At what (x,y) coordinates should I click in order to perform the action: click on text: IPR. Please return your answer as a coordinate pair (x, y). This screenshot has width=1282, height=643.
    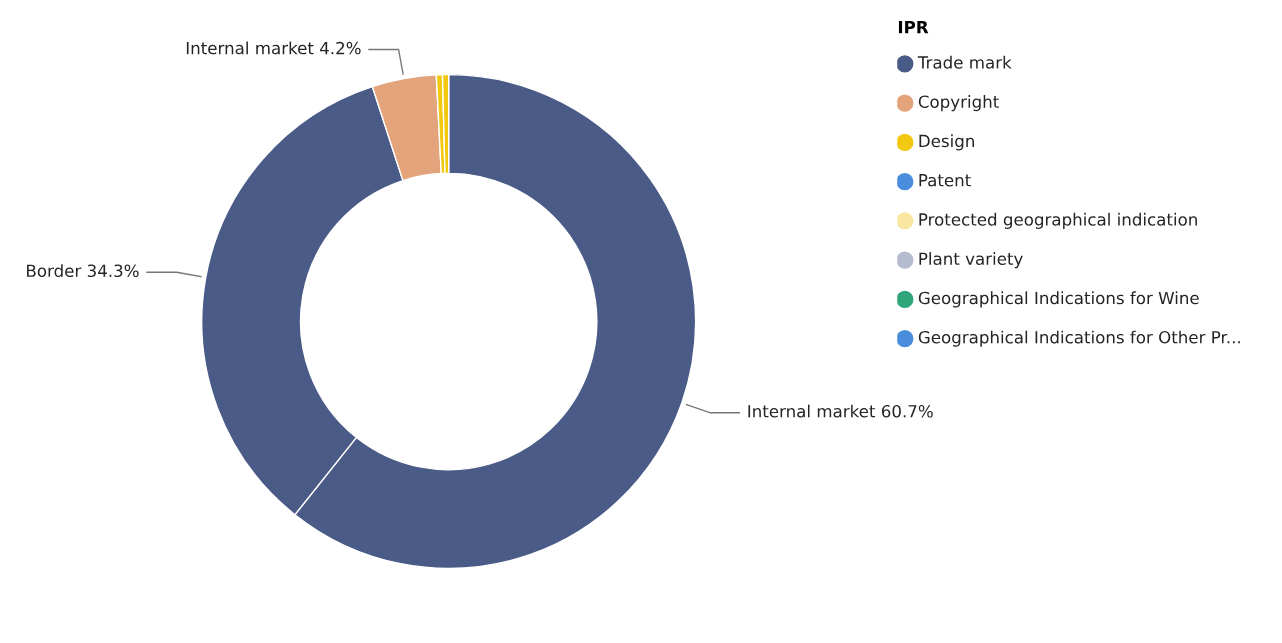
    Looking at the image, I should click on (913, 27).